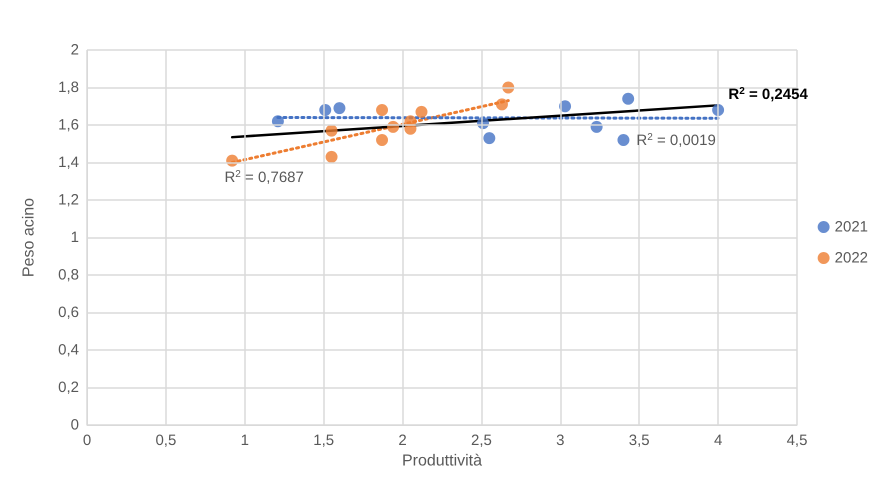  Describe the element at coordinates (68, 350) in the screenshot. I see `y-tick-label: 0,4` at that location.